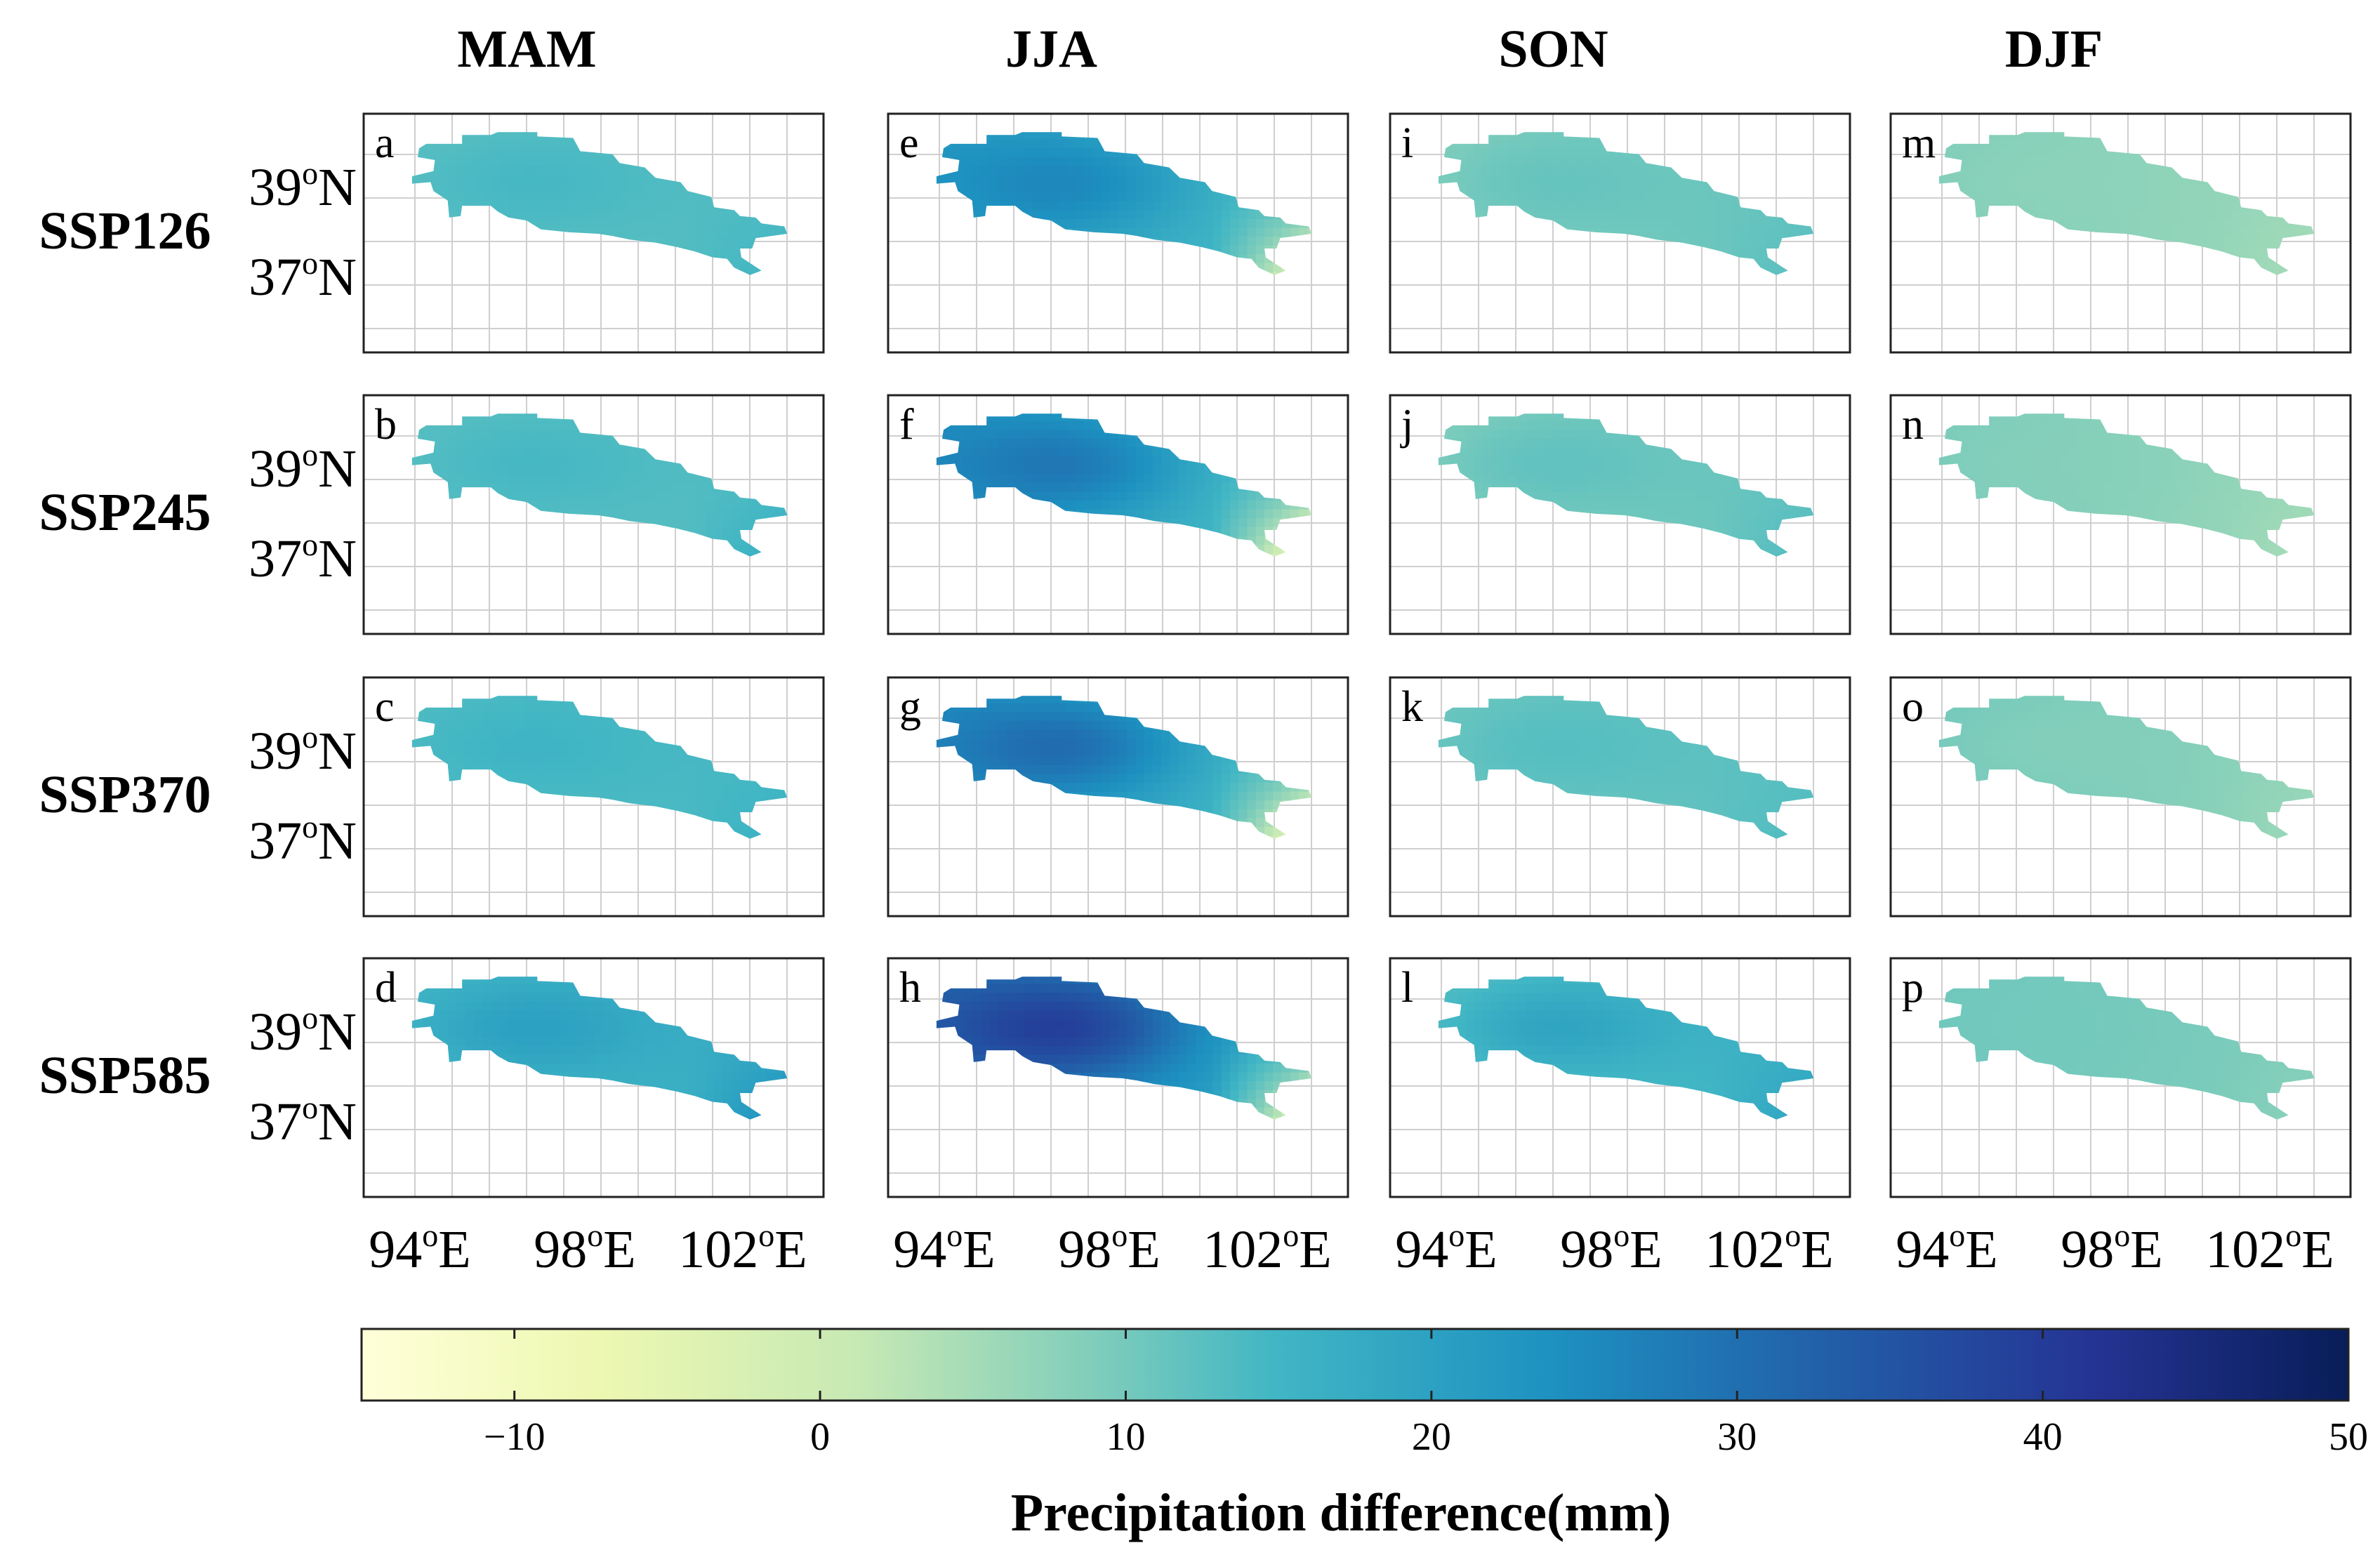 This screenshot has height=1562, width=2380. What do you see at coordinates (1407, 143) in the screenshot?
I see `panel-letter: i` at bounding box center [1407, 143].